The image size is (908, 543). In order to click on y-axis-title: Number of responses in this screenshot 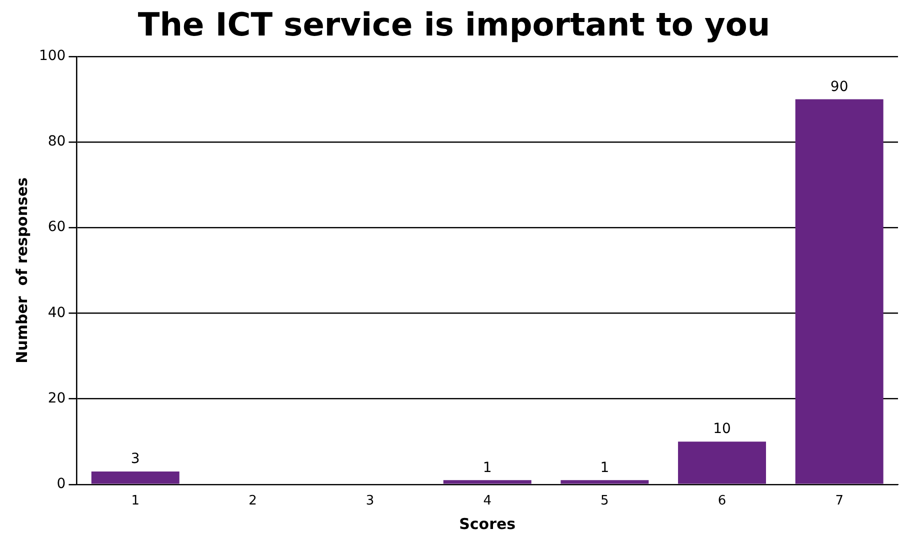, I will do `click(21, 270)`.